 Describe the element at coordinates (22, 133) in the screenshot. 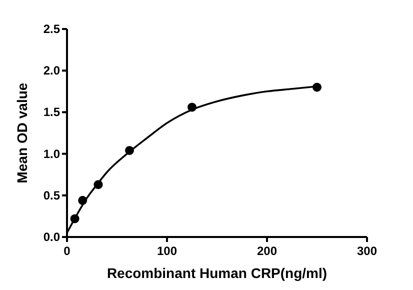

I see `y-axis-title: Mean OD value` at that location.